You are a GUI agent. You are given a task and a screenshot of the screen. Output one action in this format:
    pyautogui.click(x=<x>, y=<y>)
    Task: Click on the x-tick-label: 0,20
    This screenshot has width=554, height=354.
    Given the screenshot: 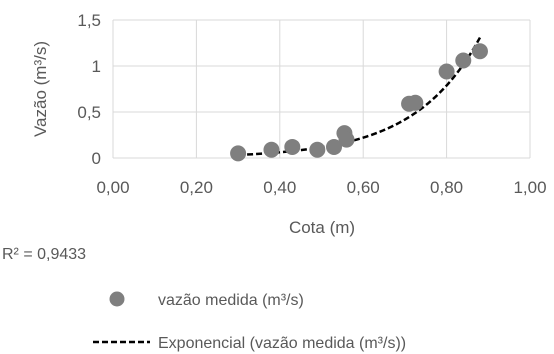 What is the action you would take?
    pyautogui.click(x=196, y=187)
    